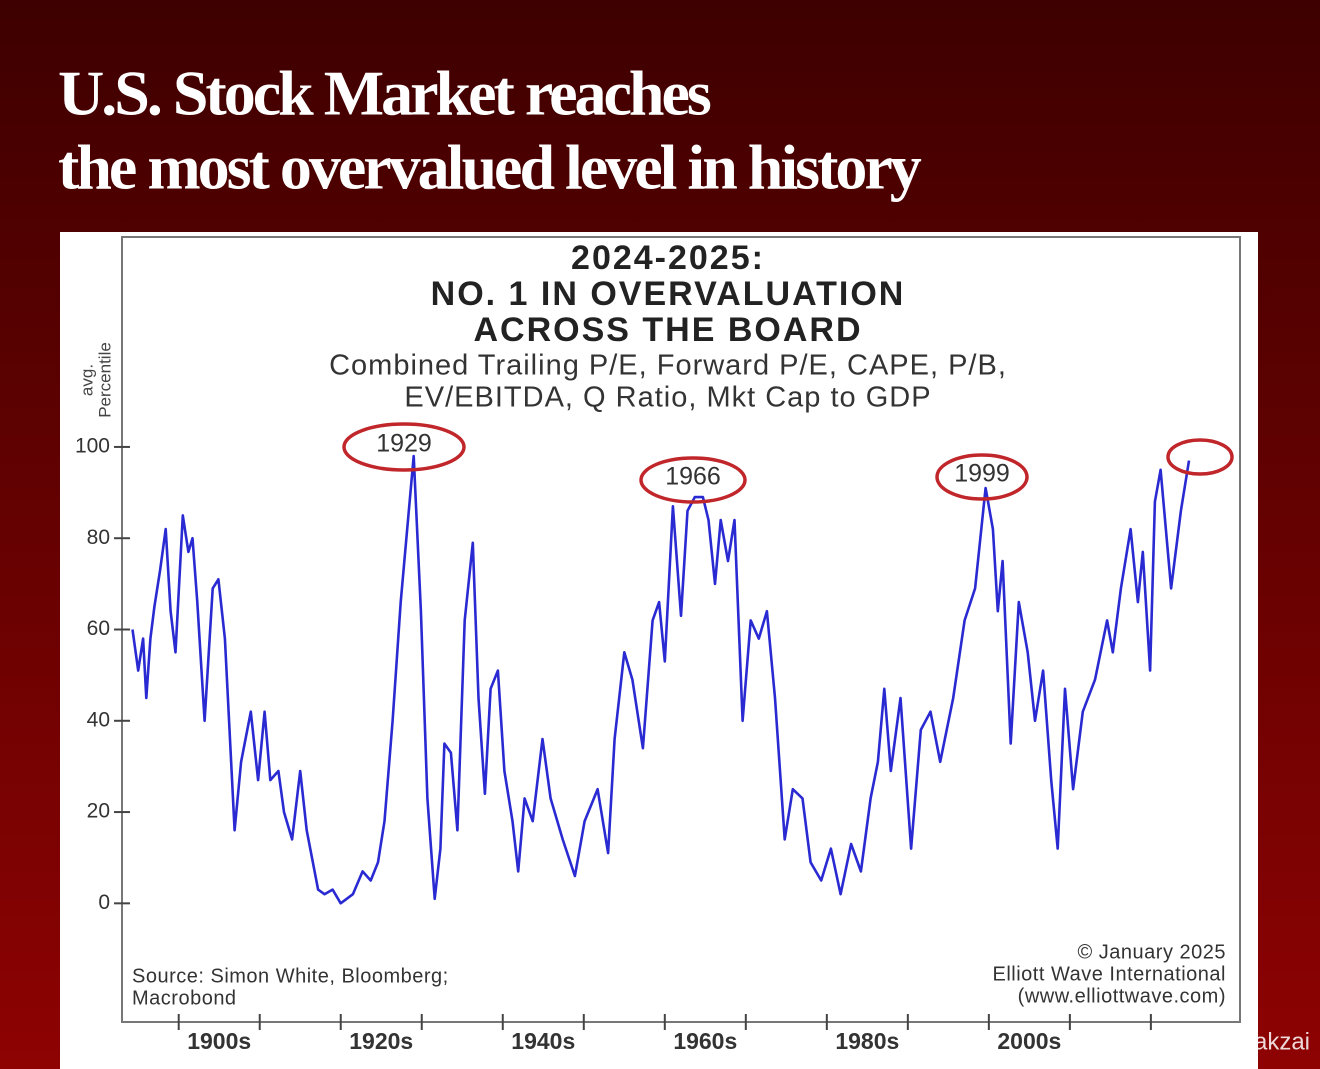 The image size is (1320, 1069). I want to click on credit-note: (www.elliottwave.com), so click(1122, 996).